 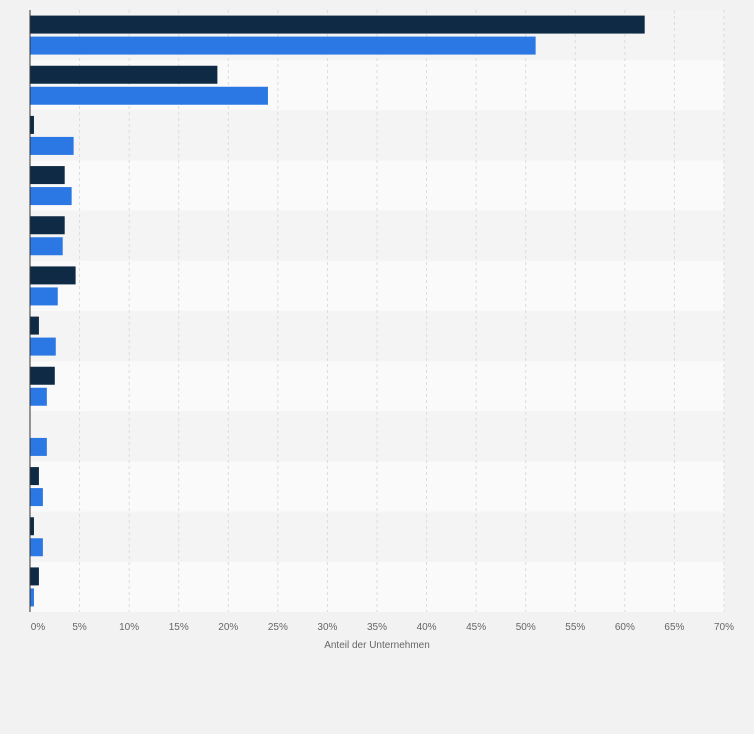 I want to click on x-tick-label: 35%, so click(x=377, y=627).